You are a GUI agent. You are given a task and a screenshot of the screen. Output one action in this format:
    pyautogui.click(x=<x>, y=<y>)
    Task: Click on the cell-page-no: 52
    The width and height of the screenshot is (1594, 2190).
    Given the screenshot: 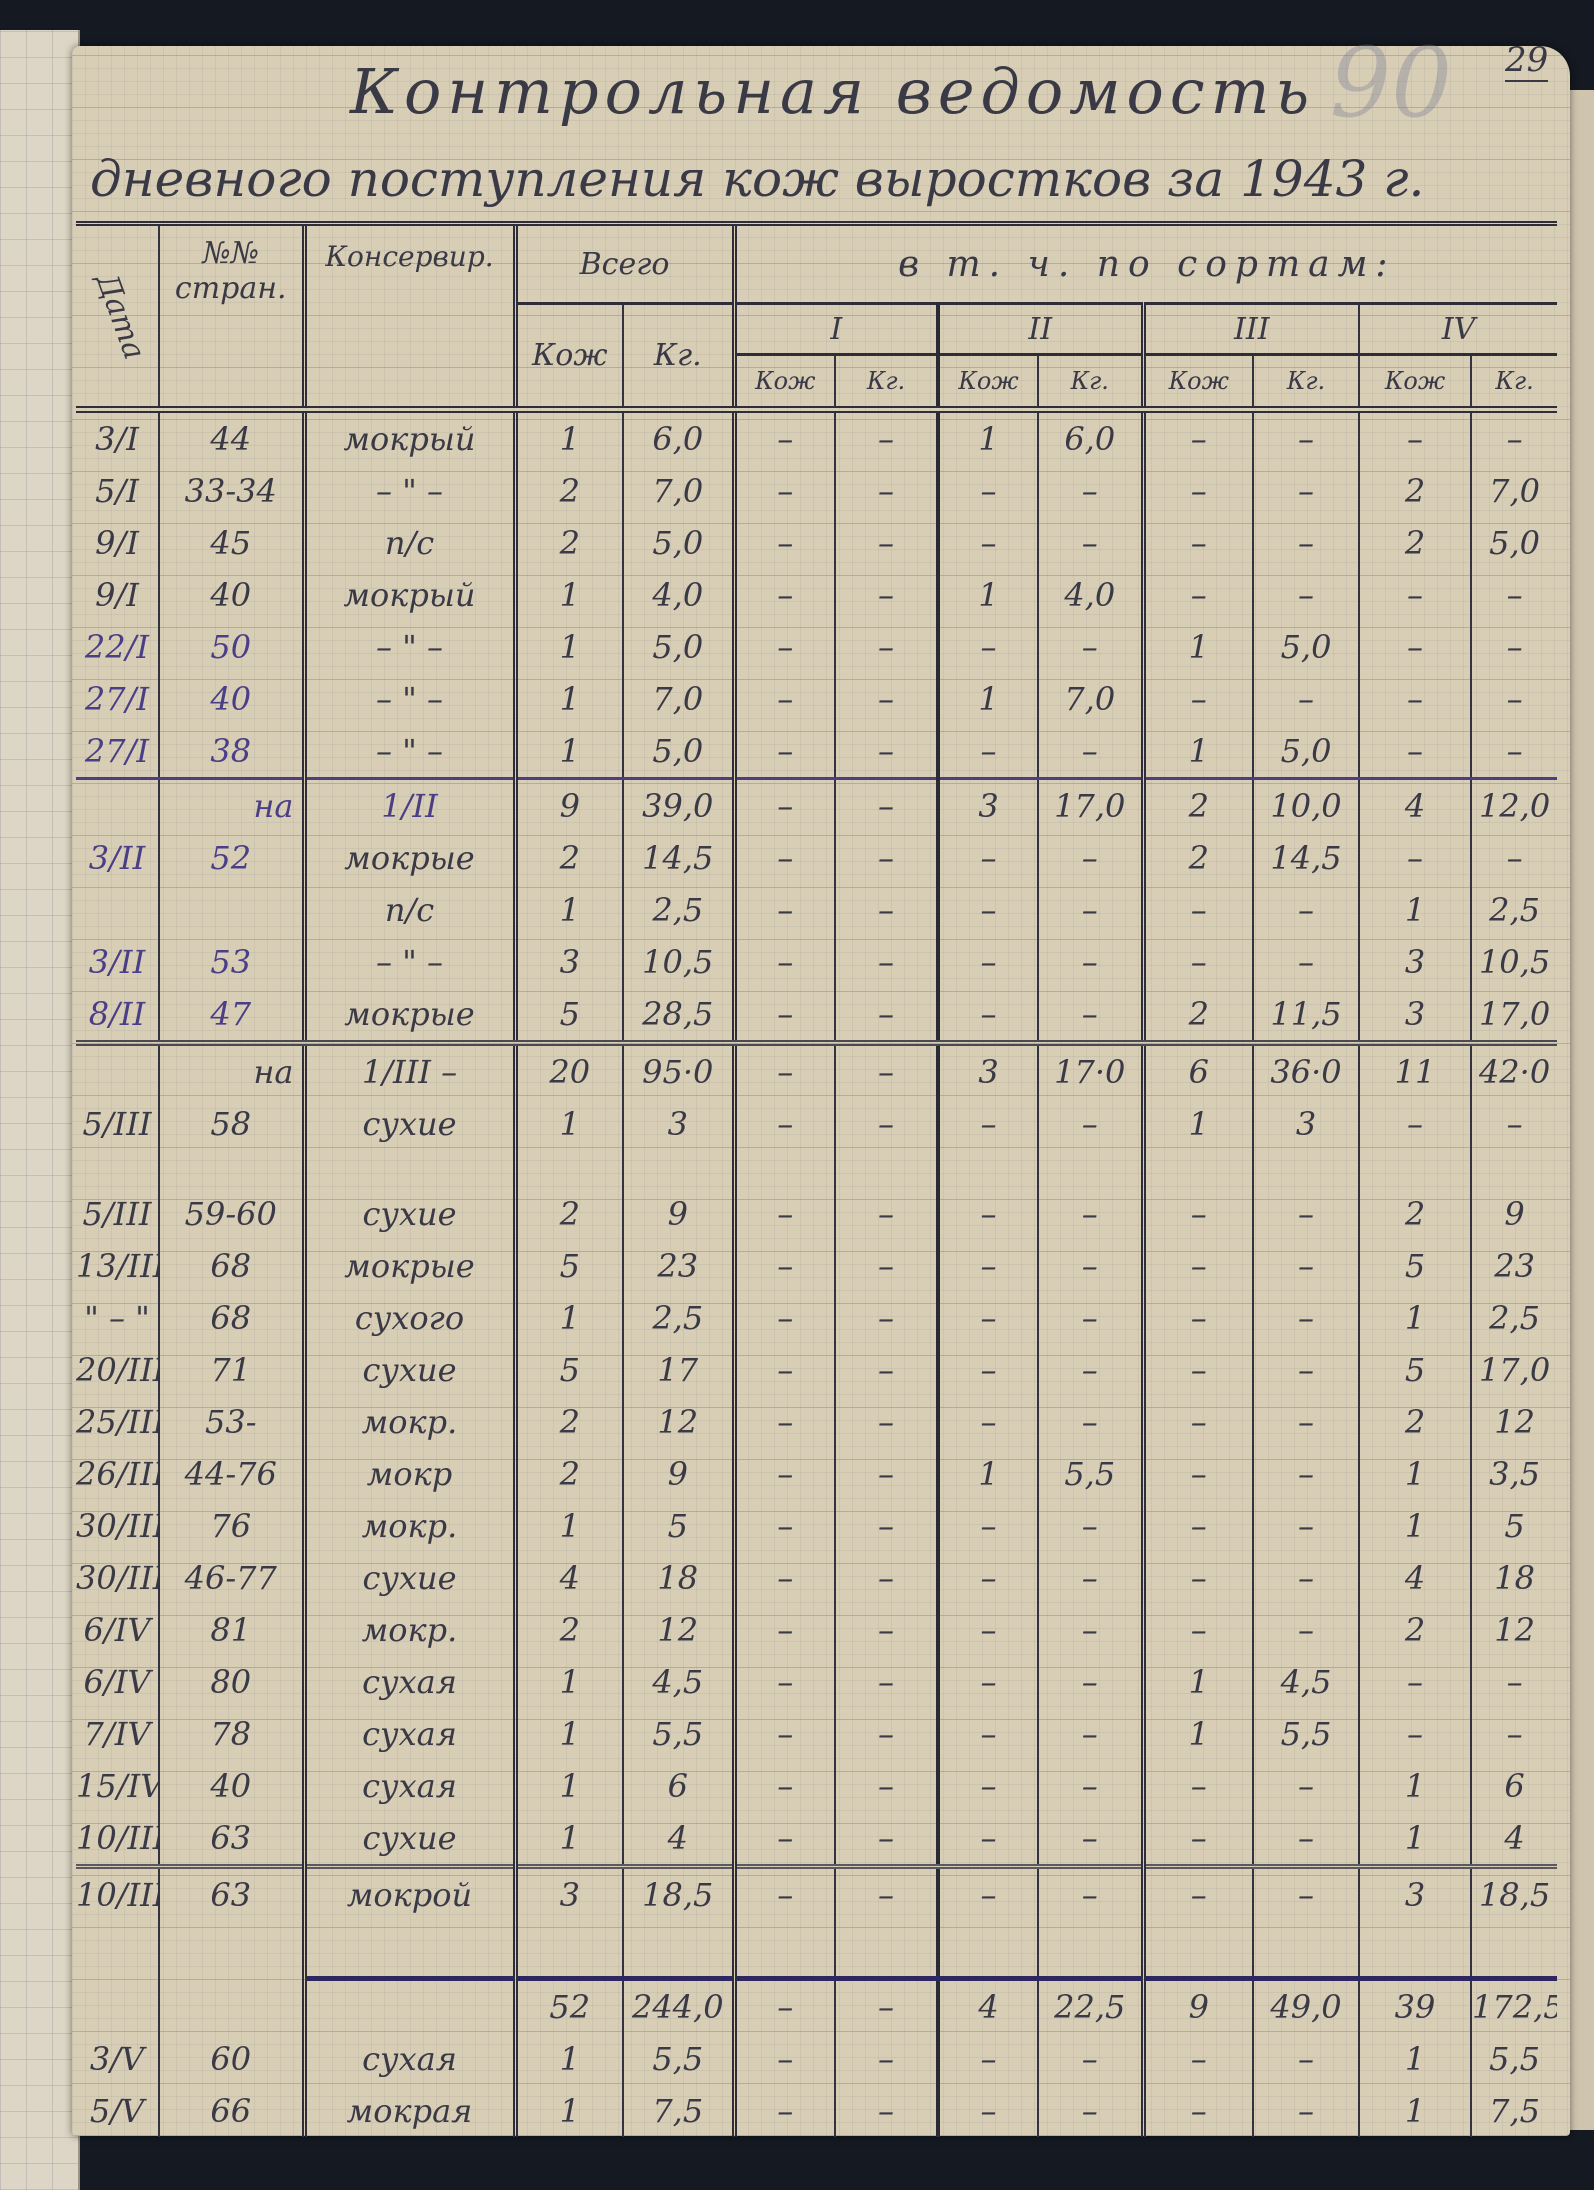 What is the action you would take?
    pyautogui.click(x=231, y=858)
    